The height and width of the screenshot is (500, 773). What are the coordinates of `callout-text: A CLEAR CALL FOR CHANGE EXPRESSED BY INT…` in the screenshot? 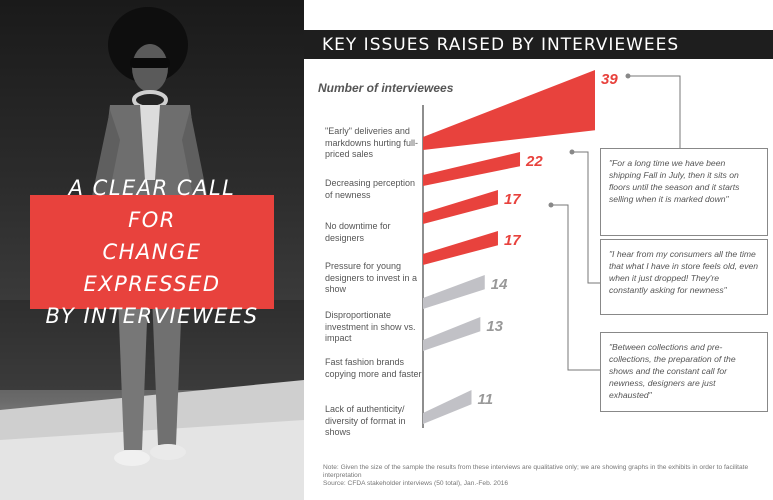 It's located at (152, 252).